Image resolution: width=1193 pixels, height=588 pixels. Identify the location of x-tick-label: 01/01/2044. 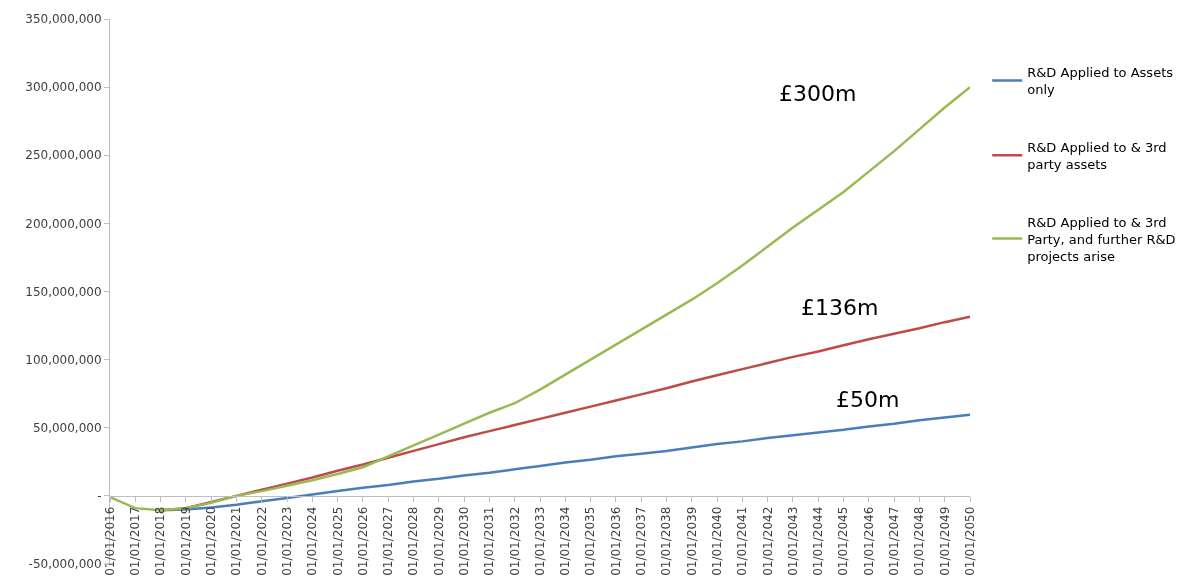
(818, 541).